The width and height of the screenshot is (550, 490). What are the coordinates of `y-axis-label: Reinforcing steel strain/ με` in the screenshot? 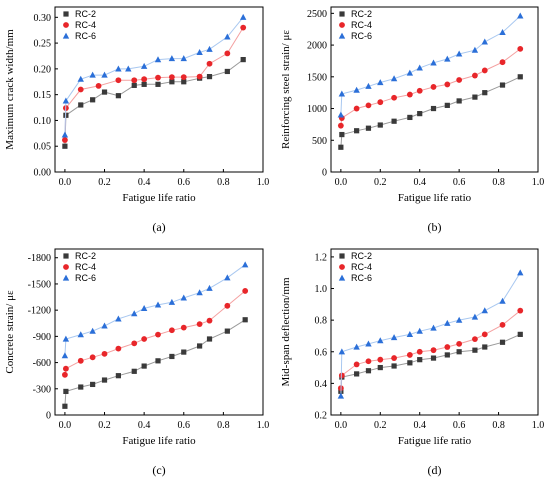 It's located at (286, 89).